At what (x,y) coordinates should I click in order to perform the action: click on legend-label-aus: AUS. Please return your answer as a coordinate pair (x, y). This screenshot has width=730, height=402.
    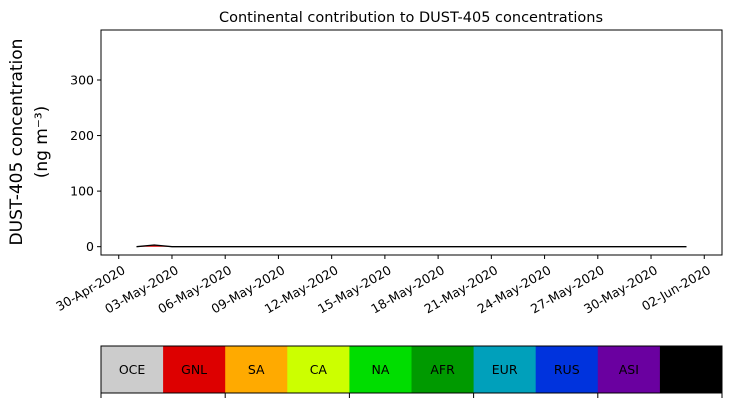
    Looking at the image, I should click on (691, 369).